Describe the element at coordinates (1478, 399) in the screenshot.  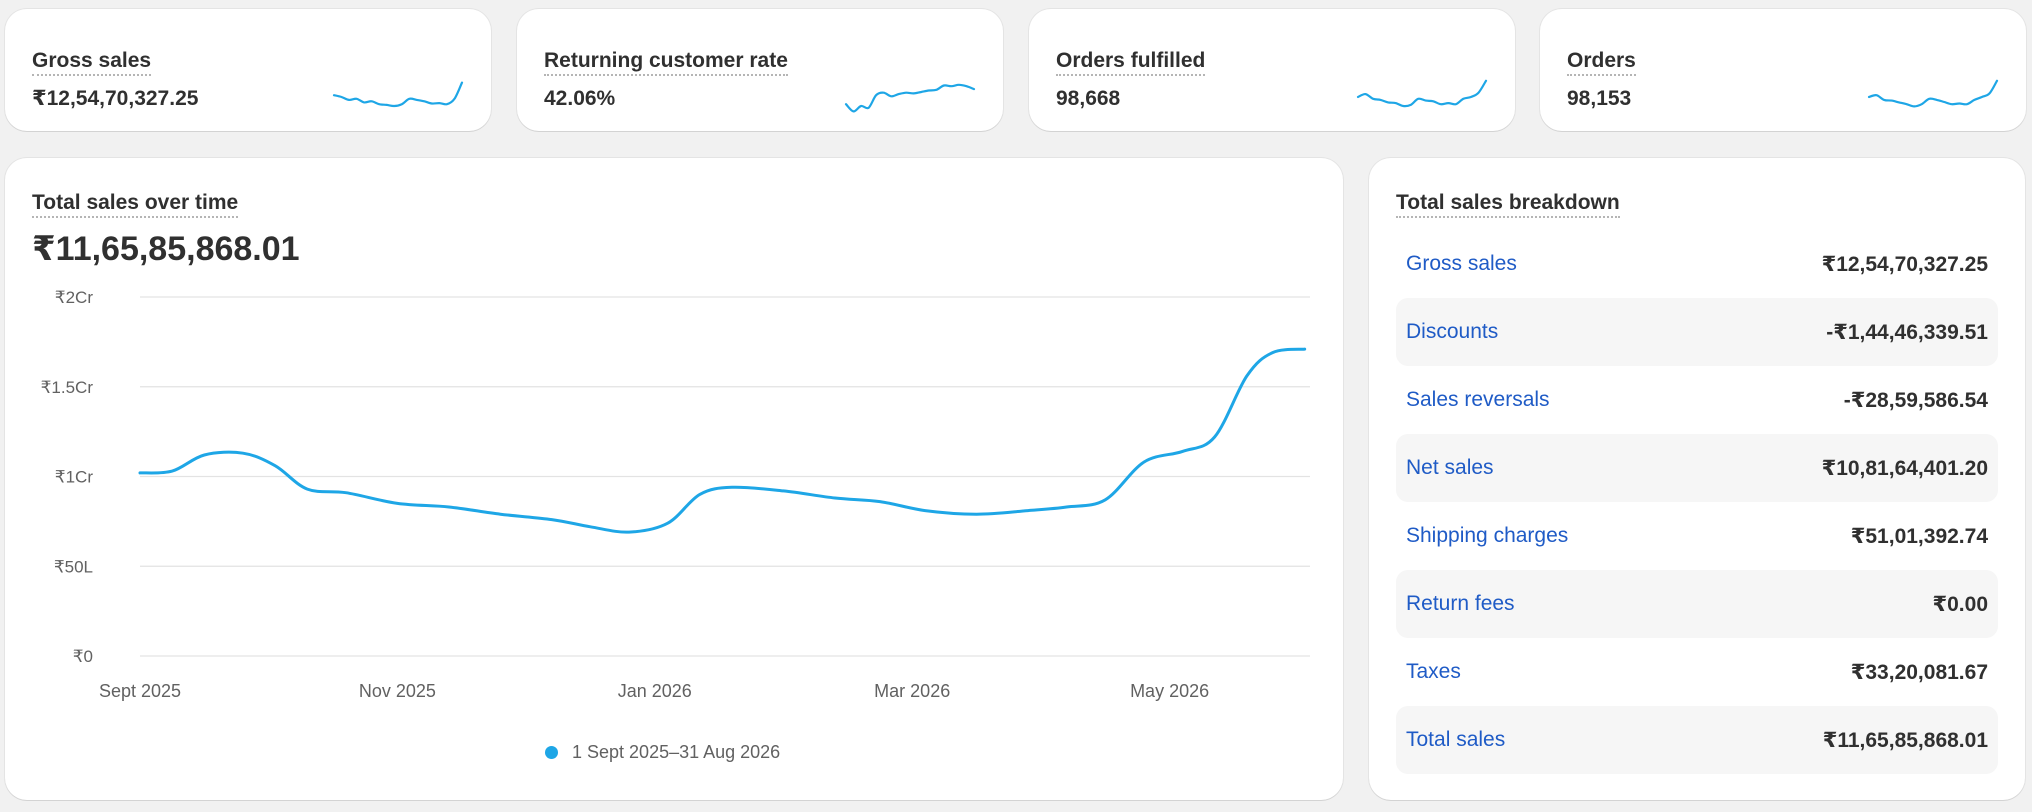
I see `breakdown-label: Sales reversals` at that location.